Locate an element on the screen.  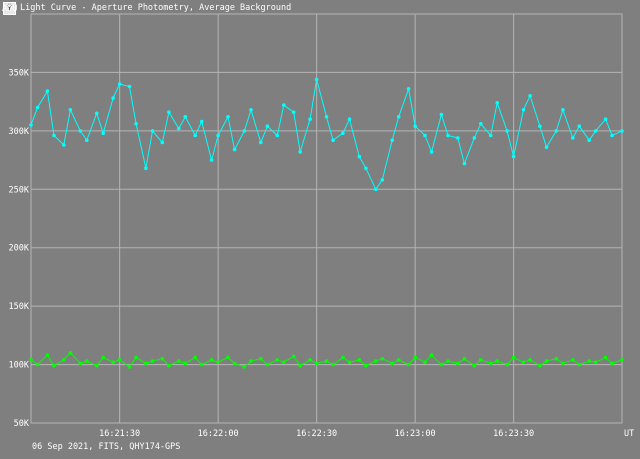
app-icon: Ÿ is located at coordinates (9, 8).